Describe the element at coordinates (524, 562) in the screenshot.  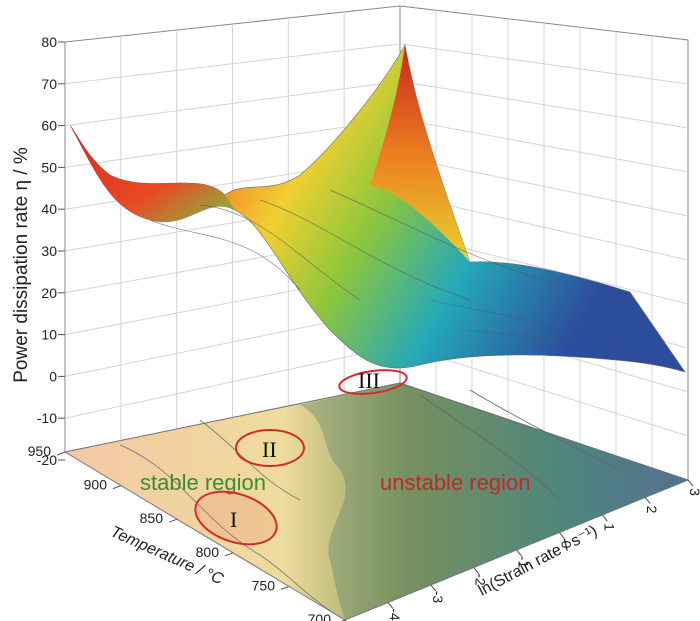
I see `strain-tick-label: -1` at that location.